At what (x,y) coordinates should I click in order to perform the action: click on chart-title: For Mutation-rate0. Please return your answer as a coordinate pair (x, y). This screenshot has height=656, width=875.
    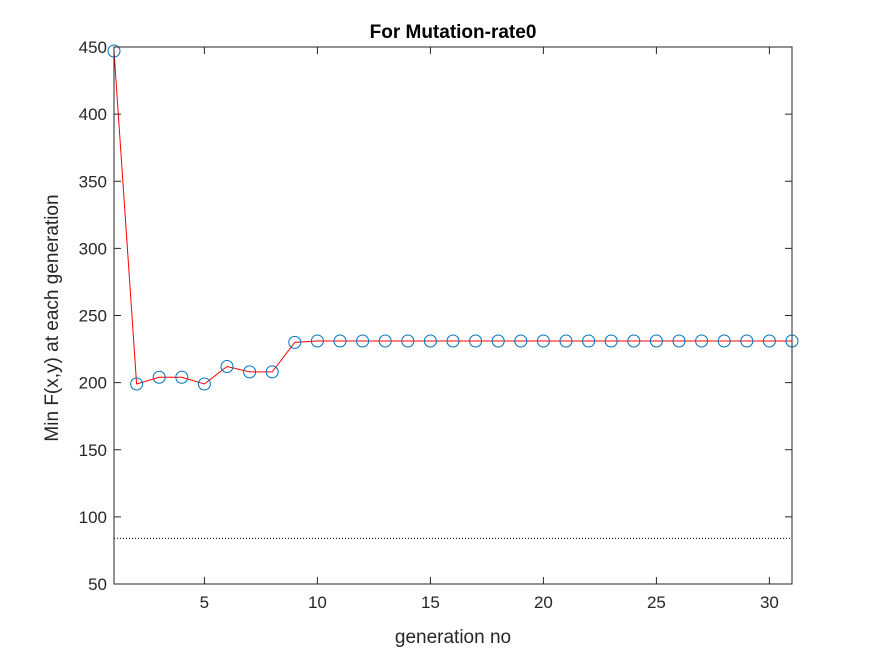
    Looking at the image, I should click on (453, 32).